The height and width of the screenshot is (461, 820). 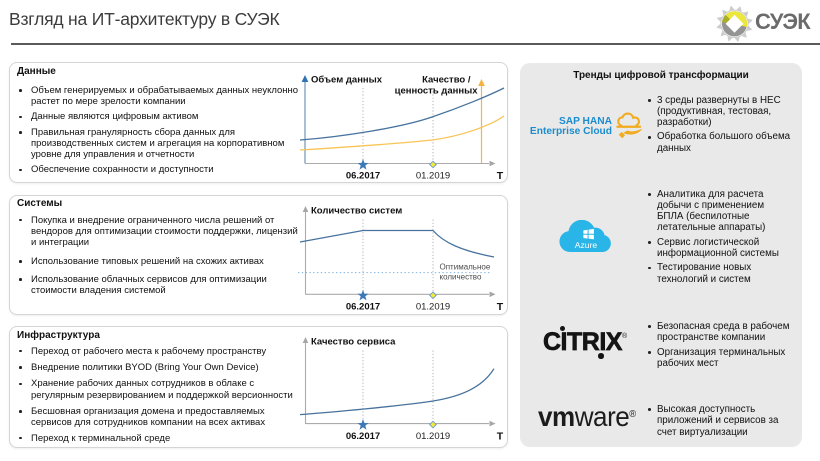 I want to click on svg-text: Качество сервиса, so click(x=353, y=342).